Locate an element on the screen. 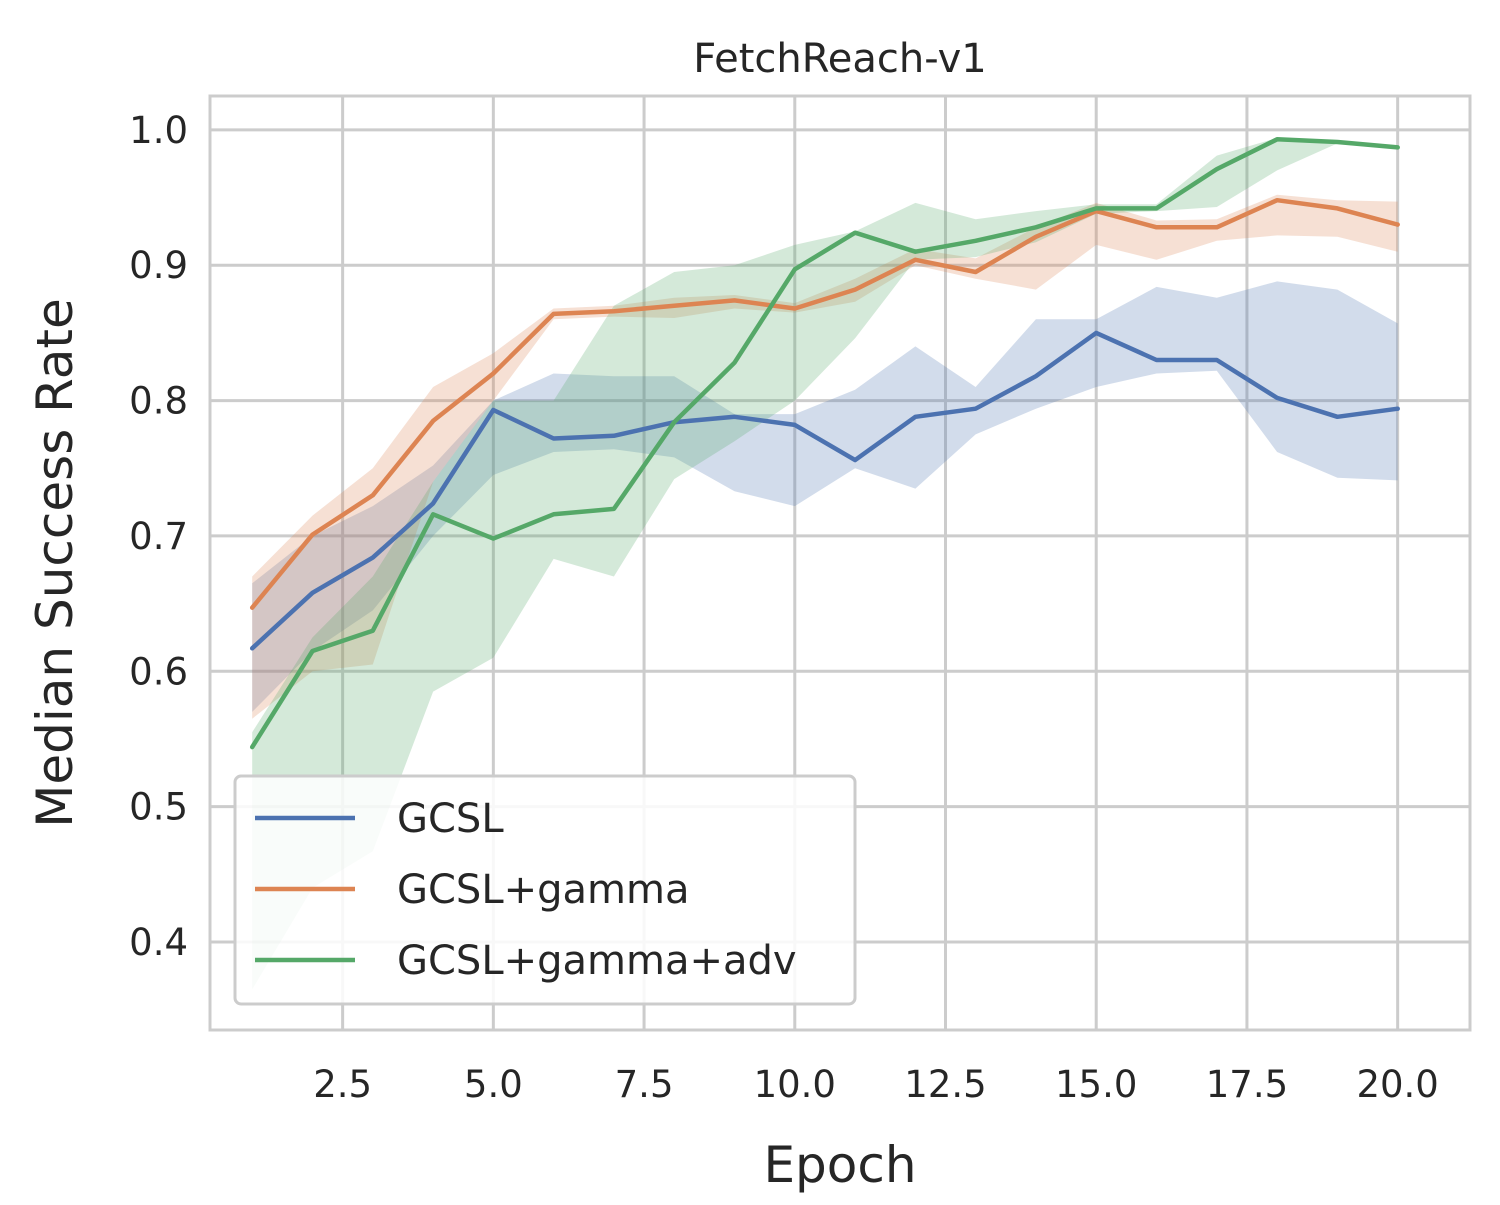 The width and height of the screenshot is (1500, 1205). x-axis-label: Epoch is located at coordinates (839, 1165).